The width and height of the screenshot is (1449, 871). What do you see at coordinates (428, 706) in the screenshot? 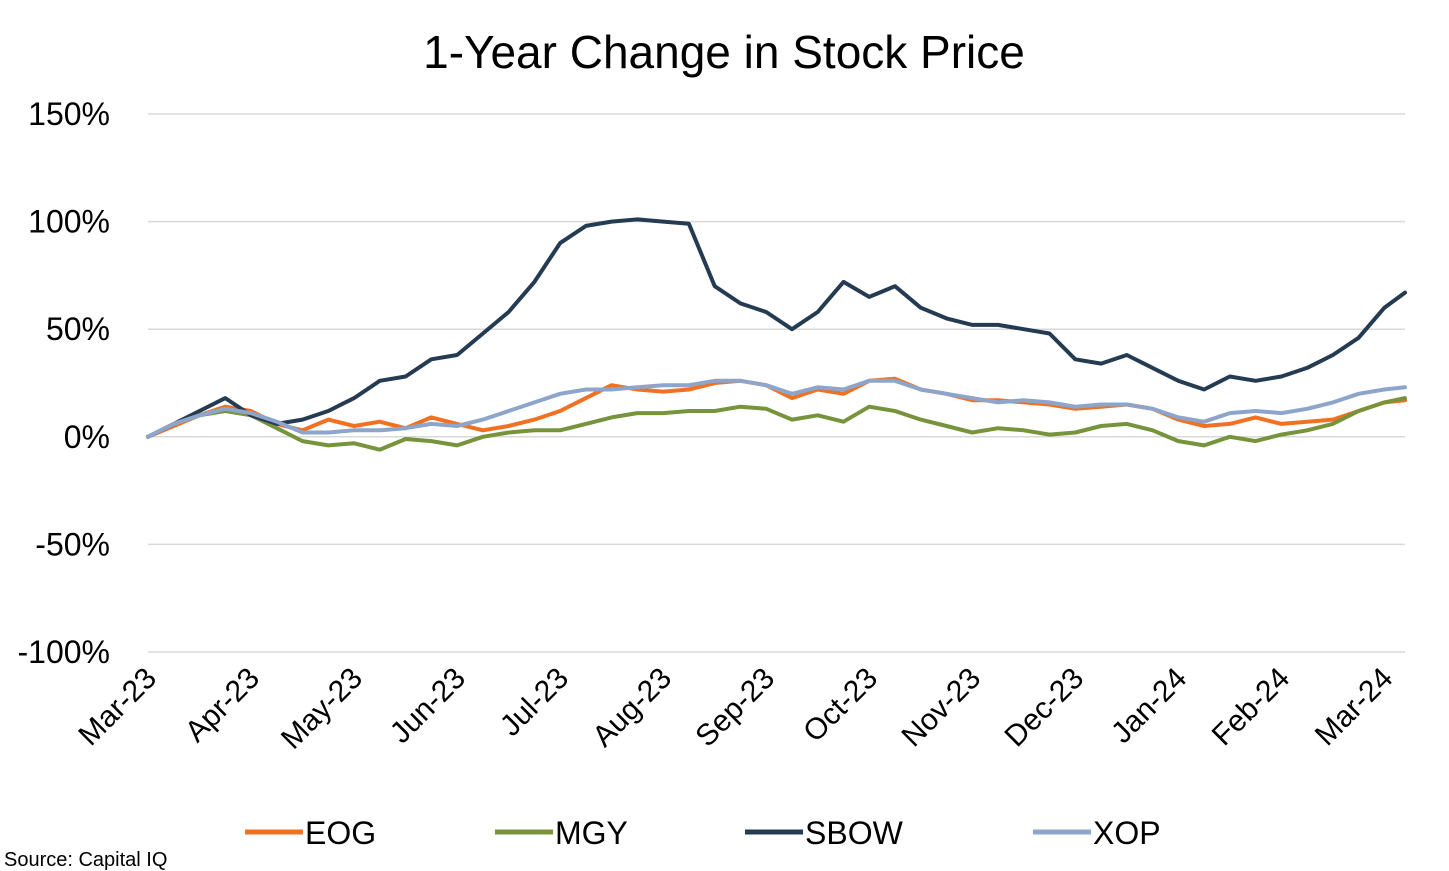
I see `x-tick-label: Jun-23` at bounding box center [428, 706].